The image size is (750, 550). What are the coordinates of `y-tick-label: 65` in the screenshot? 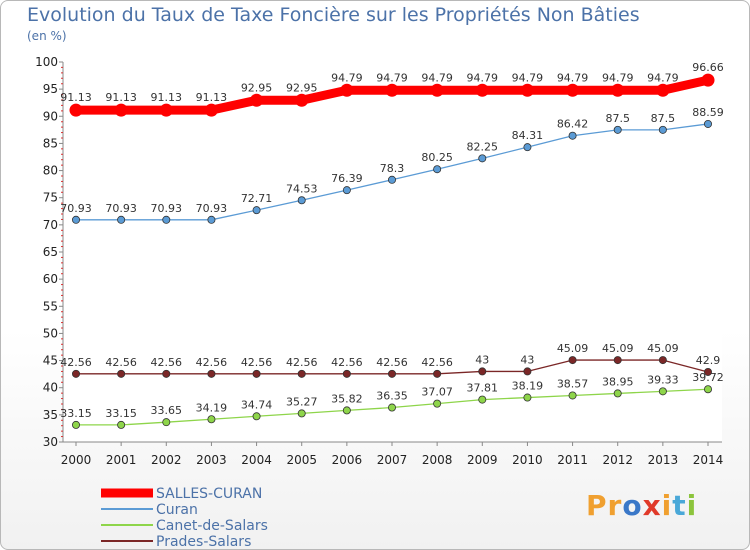 It's located at (50, 252).